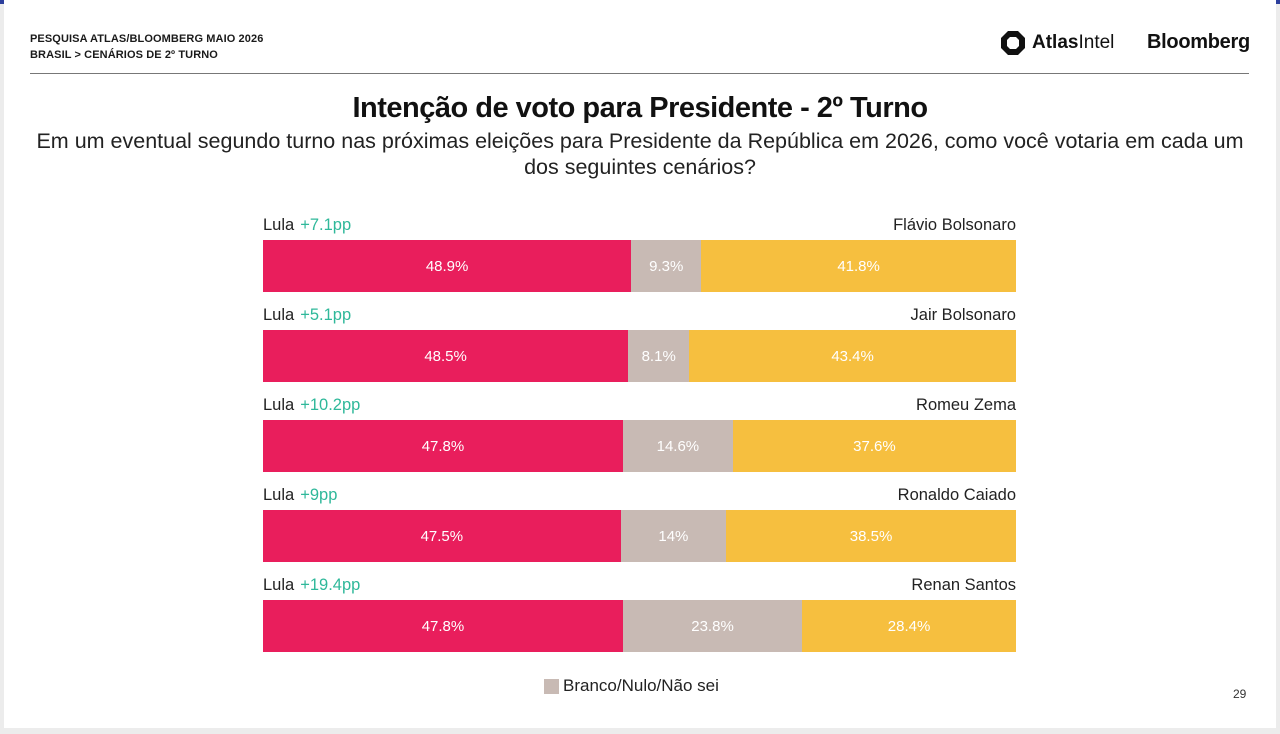 The width and height of the screenshot is (1280, 734). I want to click on bar-opponent: 43.4%, so click(852, 356).